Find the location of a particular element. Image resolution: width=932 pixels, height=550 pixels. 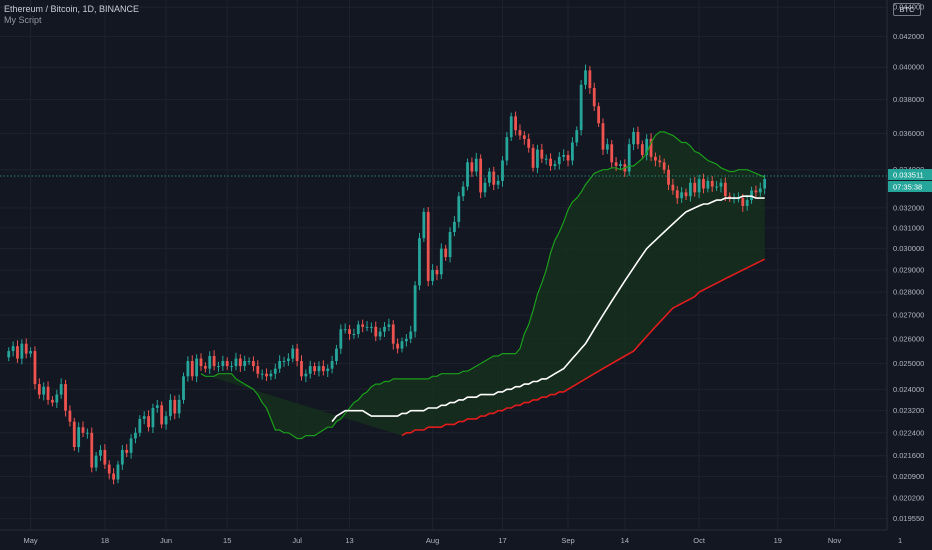

time-axis-label: Nov is located at coordinates (835, 540).